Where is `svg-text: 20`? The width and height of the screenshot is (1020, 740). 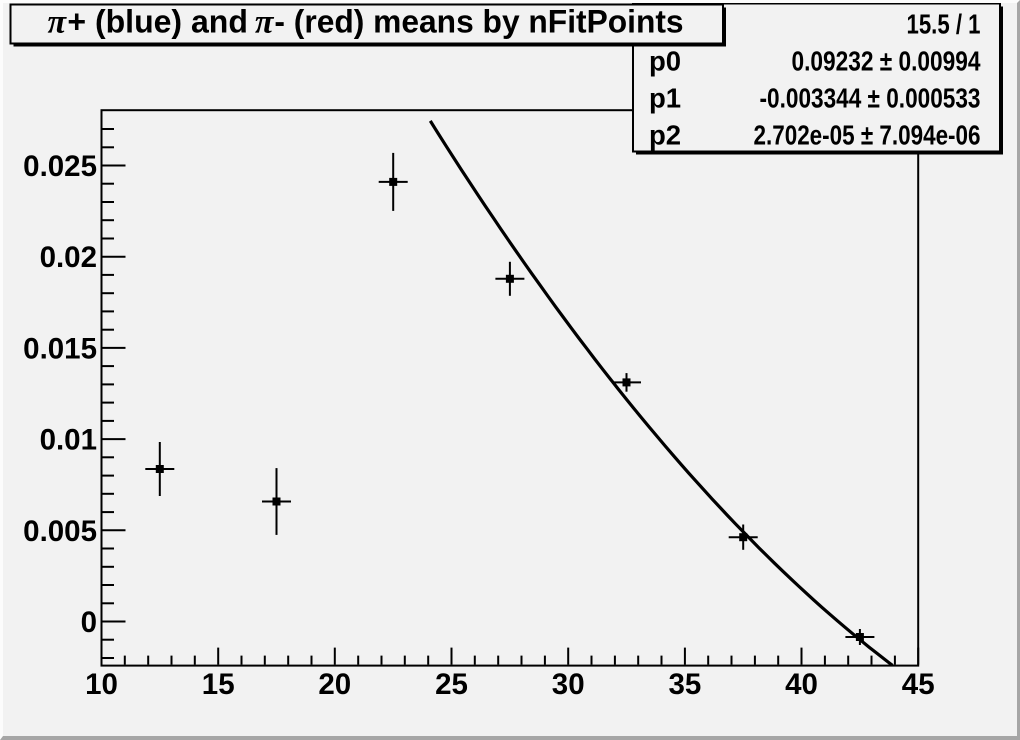
svg-text: 20 is located at coordinates (334, 684).